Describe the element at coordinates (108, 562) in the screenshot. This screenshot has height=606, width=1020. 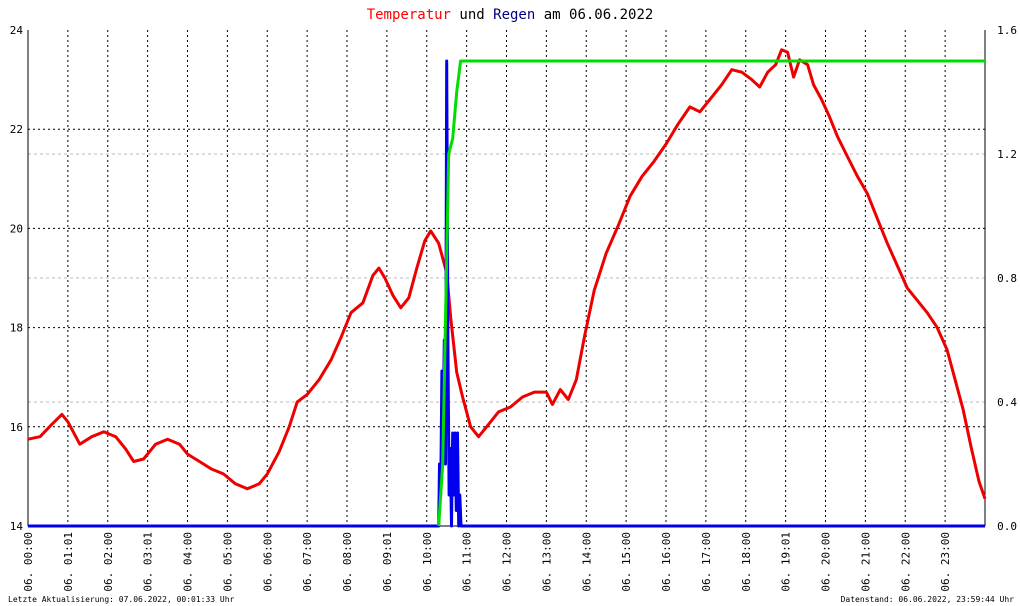
I see `x-tick-label: 06. 02:00` at that location.